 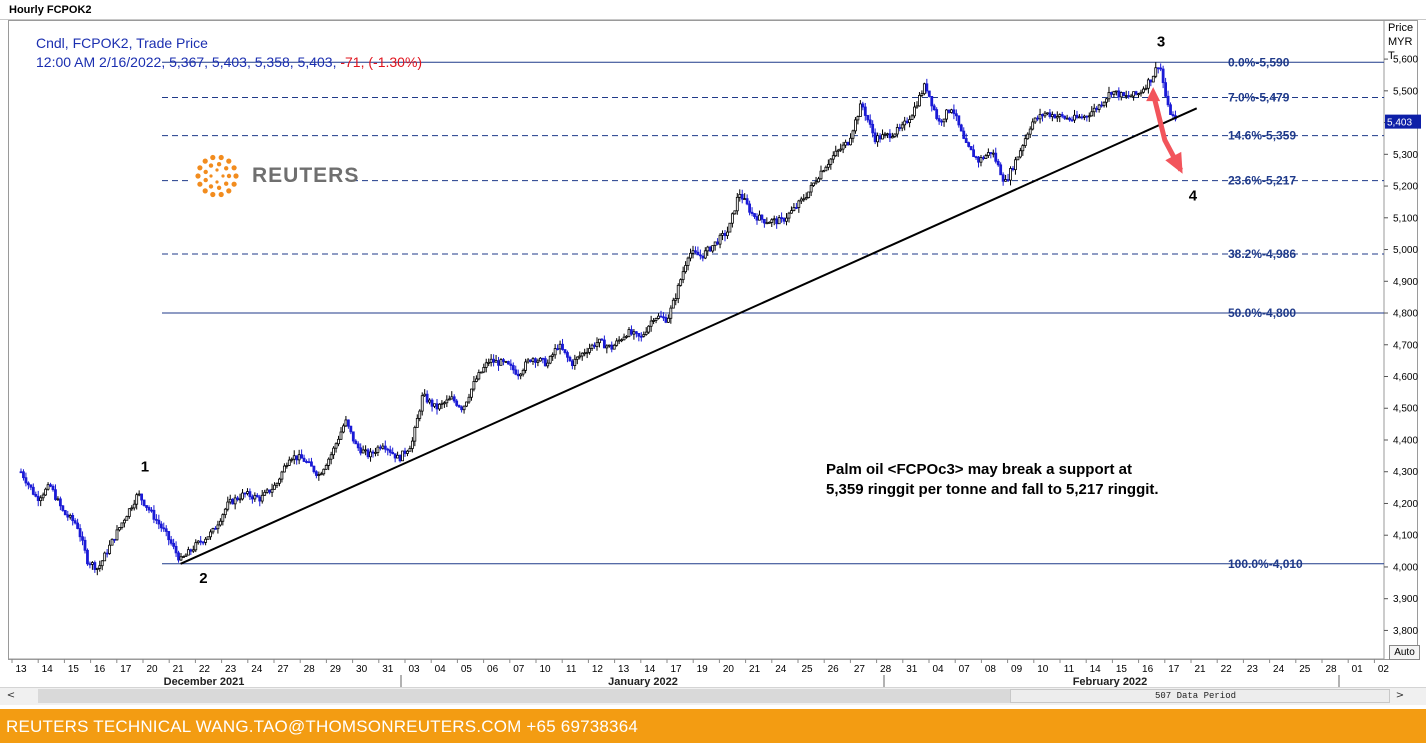 What do you see at coordinates (713, 10) in the screenshot?
I see `window-title-bar: Hourly FCPOK2` at bounding box center [713, 10].